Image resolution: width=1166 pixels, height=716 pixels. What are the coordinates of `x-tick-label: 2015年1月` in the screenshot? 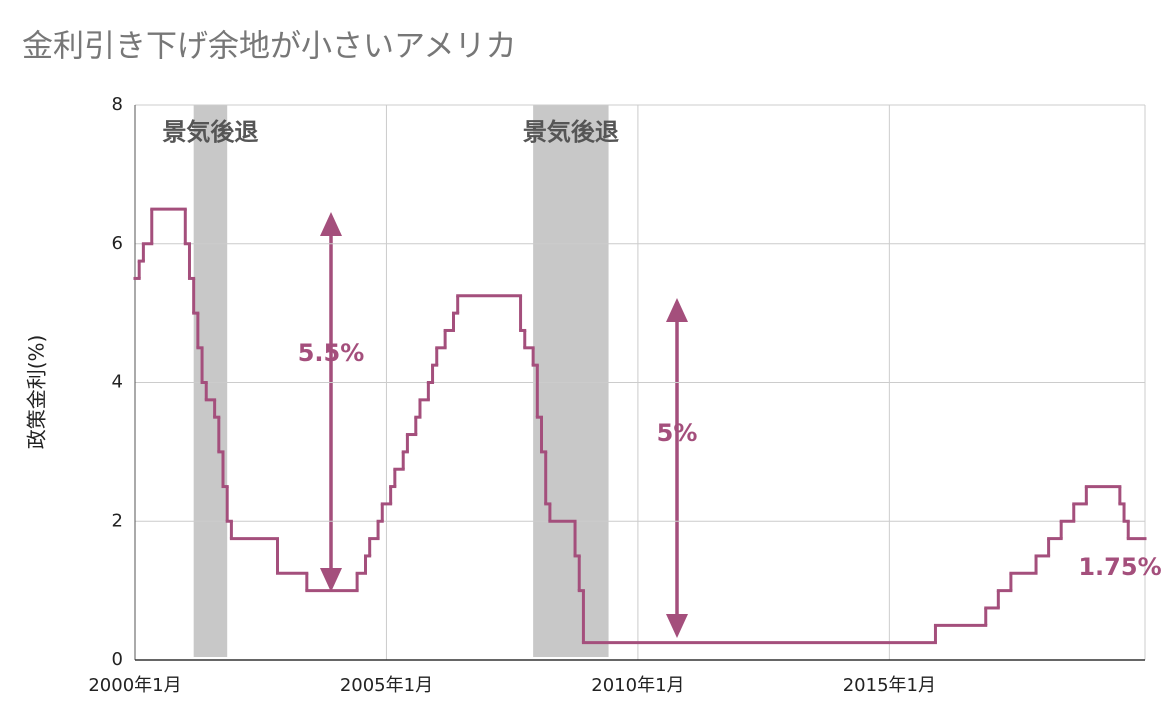 It's located at (889, 685).